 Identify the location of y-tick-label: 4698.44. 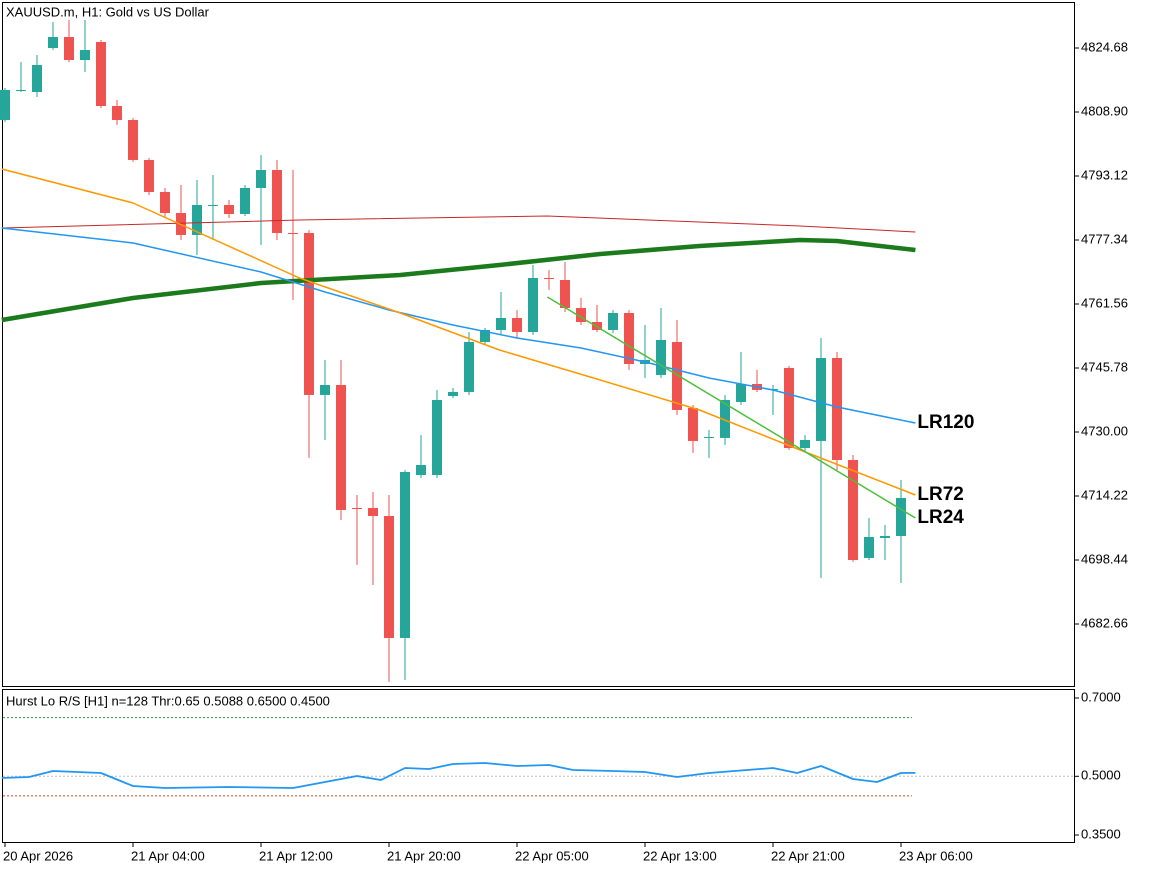
(1104, 558).